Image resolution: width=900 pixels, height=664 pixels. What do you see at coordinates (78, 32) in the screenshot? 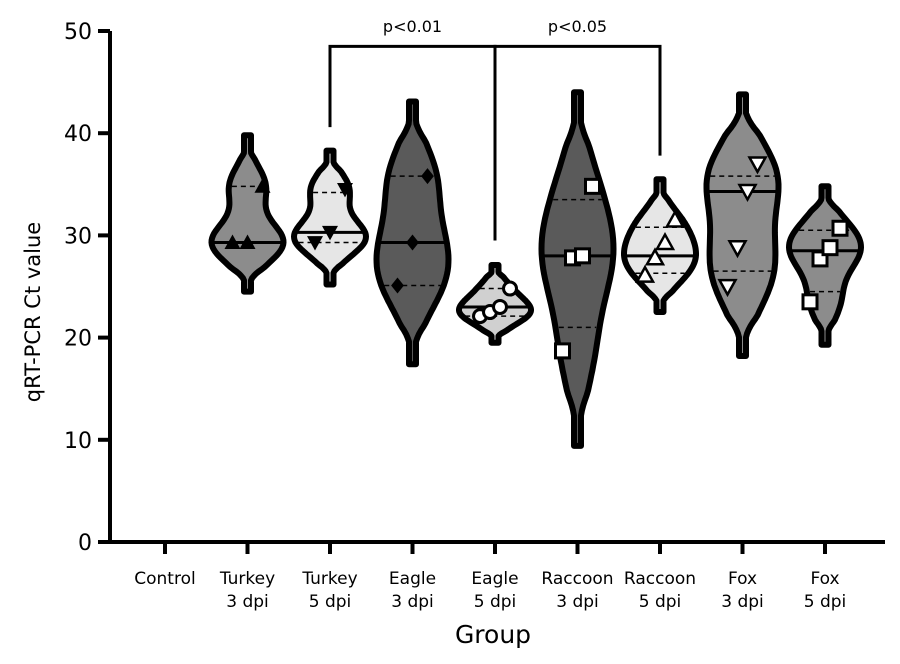
I see `y-tick-label: 50` at bounding box center [78, 32].